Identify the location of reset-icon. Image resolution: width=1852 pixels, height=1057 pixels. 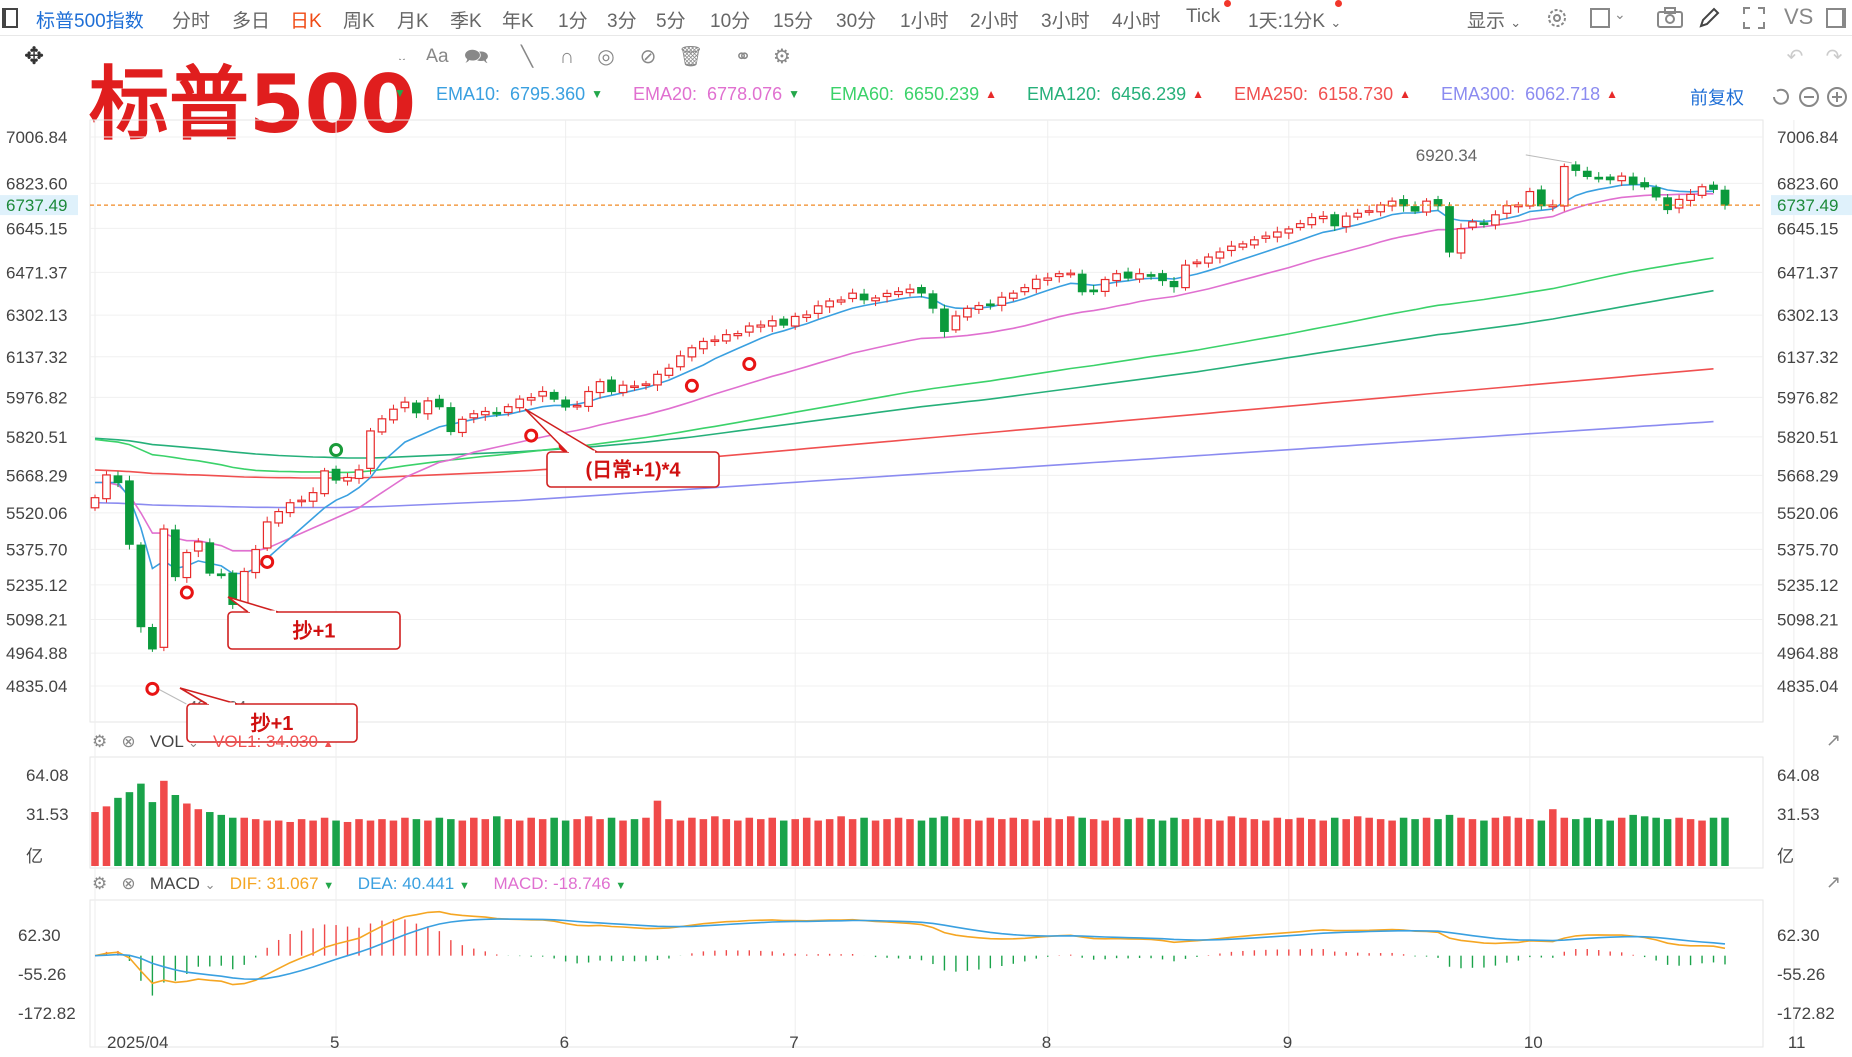
(1781, 97).